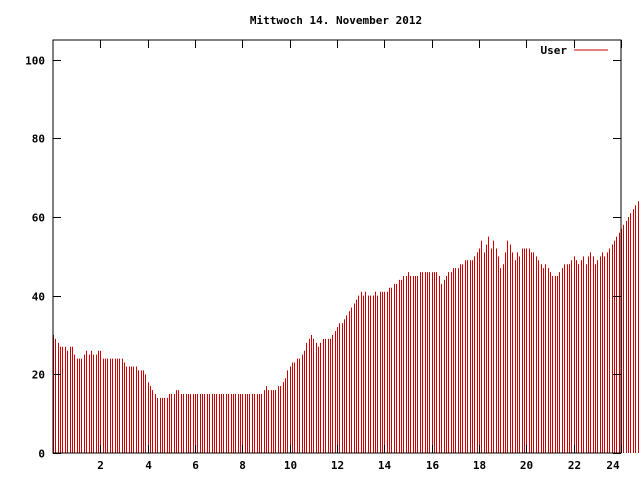 The width and height of the screenshot is (640, 480). What do you see at coordinates (38, 375) in the screenshot?
I see `y-tick-label: 20` at bounding box center [38, 375].